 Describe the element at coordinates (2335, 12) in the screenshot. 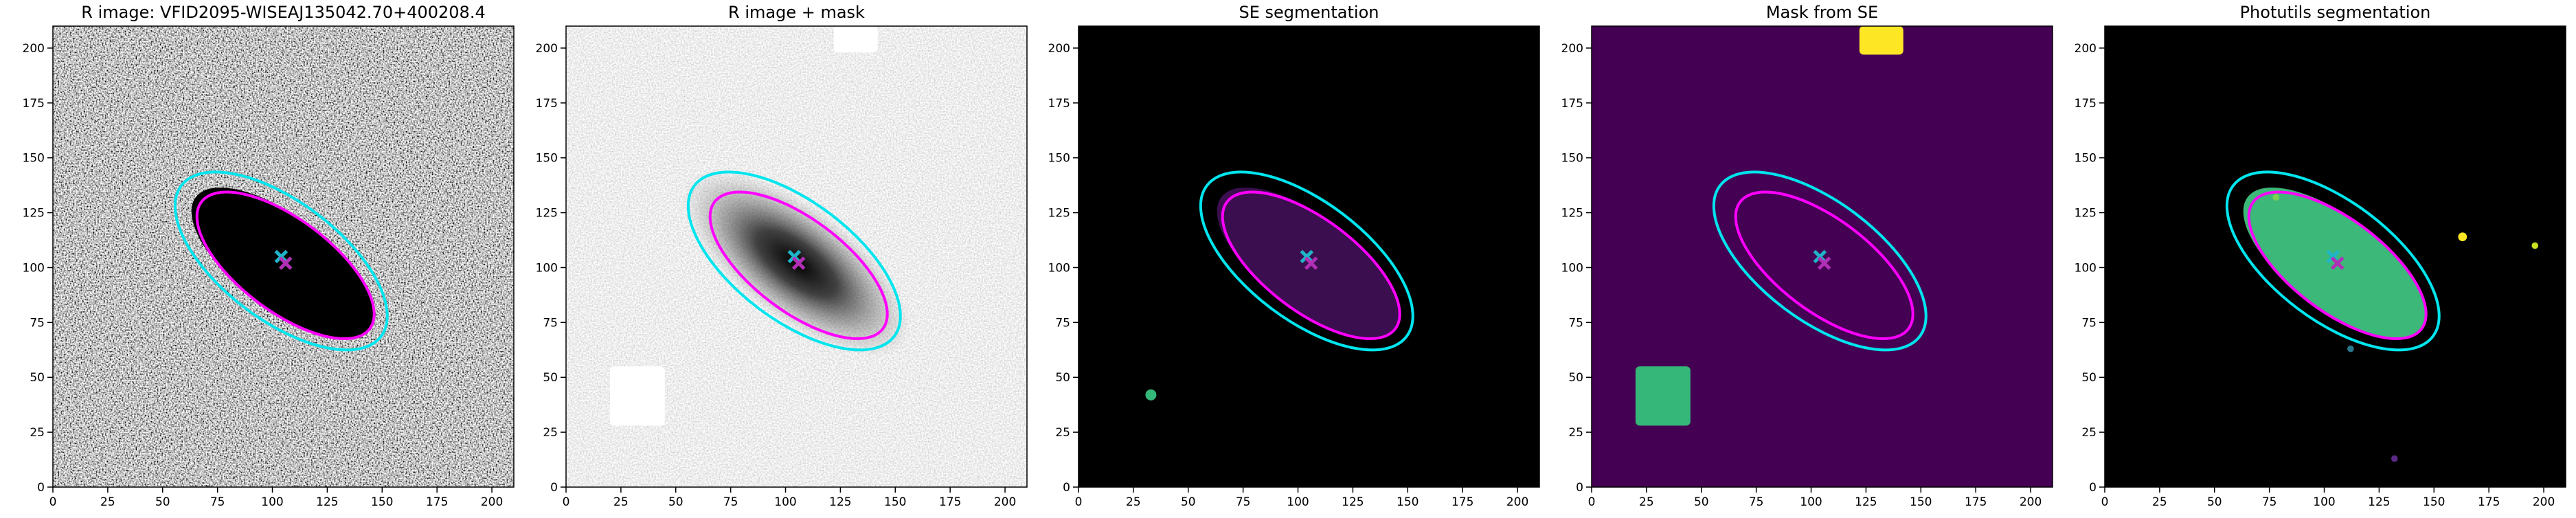

I see `panel-title: Photutils segmentation` at that location.